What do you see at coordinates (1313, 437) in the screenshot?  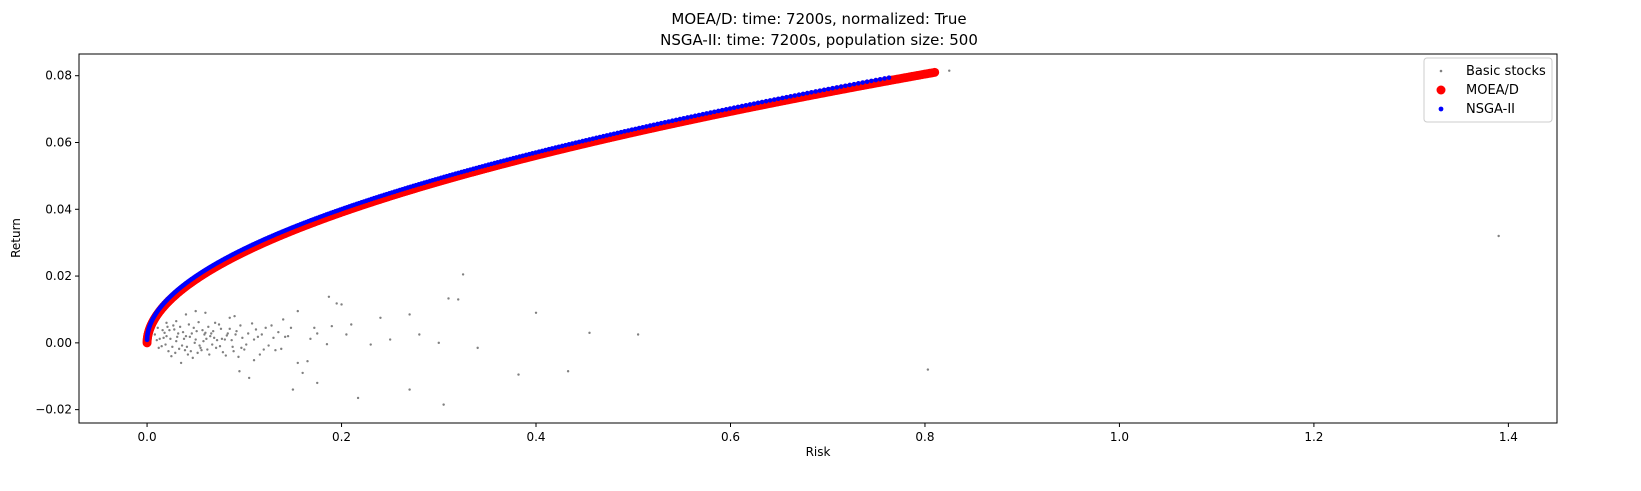 I see `x-tick-label: 1.2` at bounding box center [1313, 437].